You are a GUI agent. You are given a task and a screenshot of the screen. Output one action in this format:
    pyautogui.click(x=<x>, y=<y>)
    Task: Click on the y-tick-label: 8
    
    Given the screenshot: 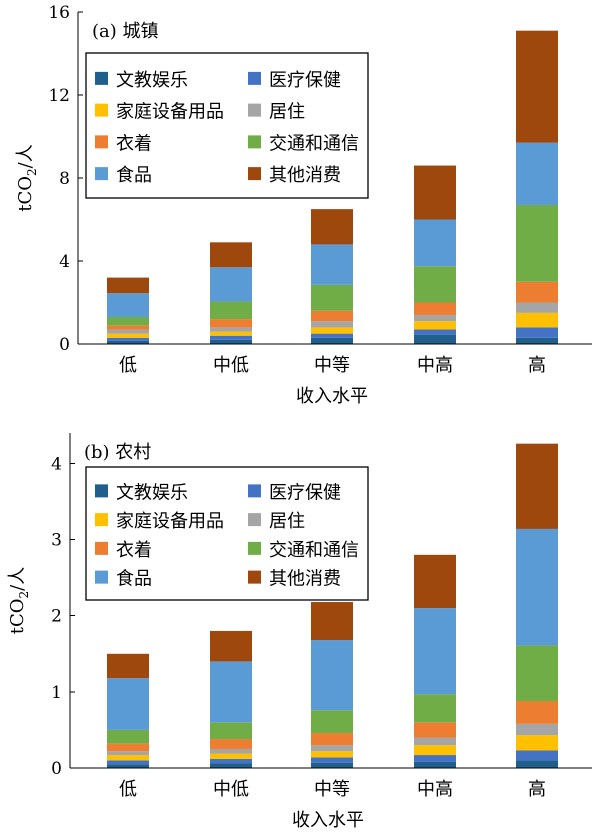 What is the action you would take?
    pyautogui.click(x=64, y=179)
    